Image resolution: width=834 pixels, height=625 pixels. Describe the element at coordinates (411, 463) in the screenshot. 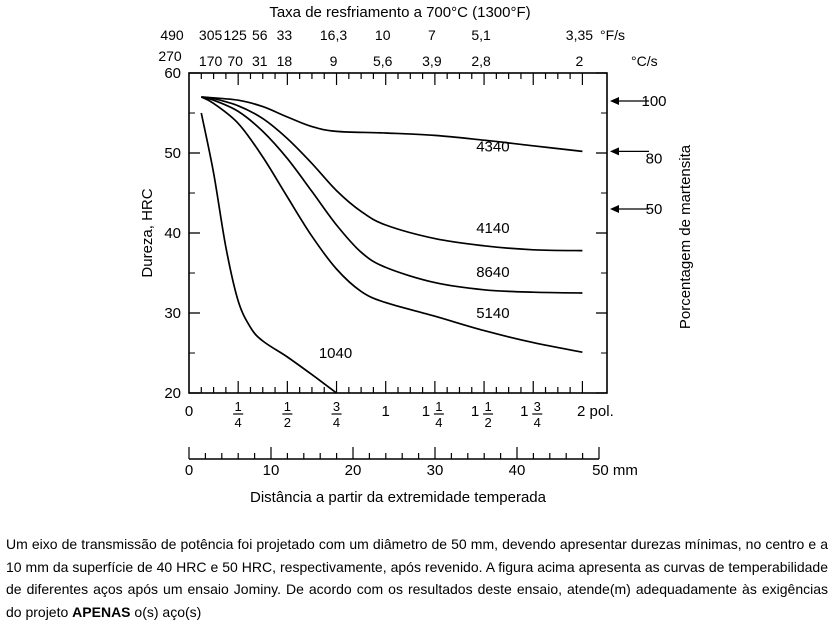

I see `x-axis-mm: 0 10 20 30 40 50 mm` at that location.